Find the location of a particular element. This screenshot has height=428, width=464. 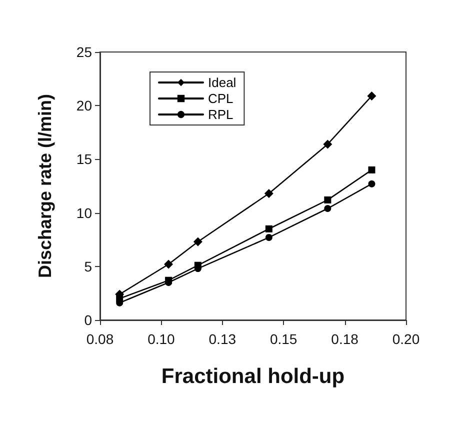

x-tick-label: 0.20 is located at coordinates (406, 339).